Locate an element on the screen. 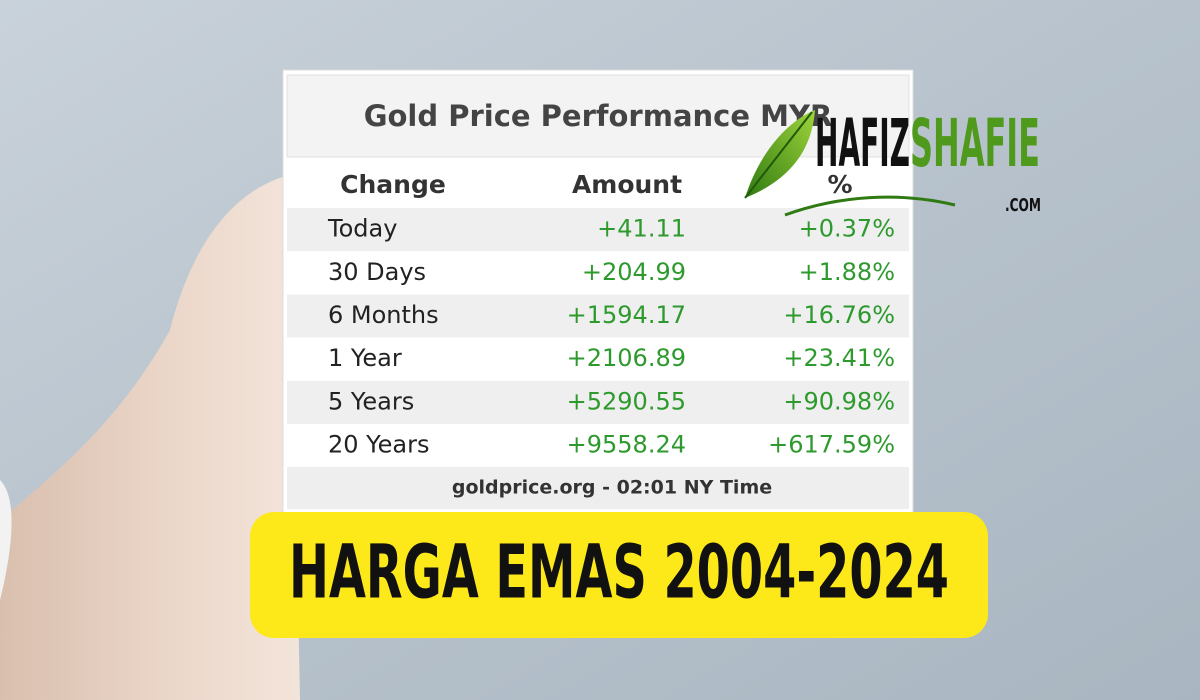 The width and height of the screenshot is (1200, 700). header-cell: % is located at coordinates (839, 184).